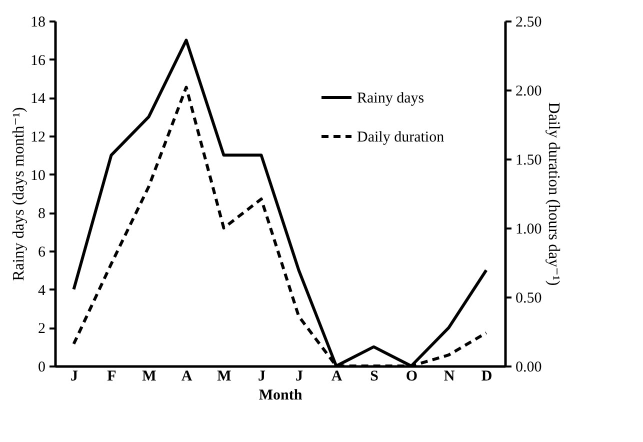 The height and width of the screenshot is (442, 643). Describe the element at coordinates (529, 298) in the screenshot. I see `y2-tick-label: 0.50` at that location.